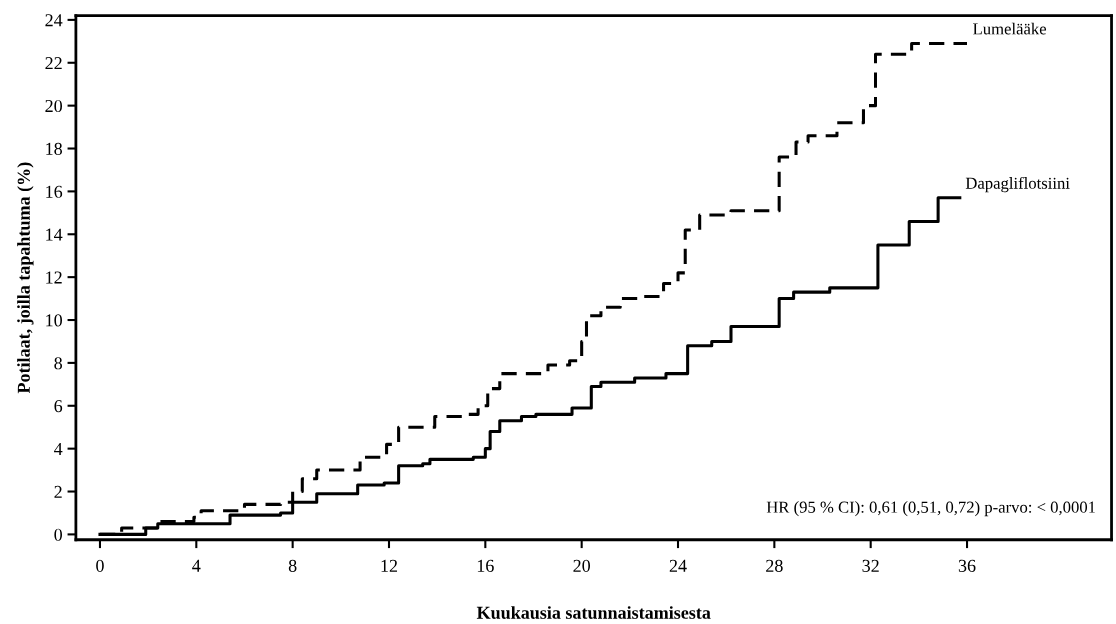 This screenshot has height=624, width=1116. Describe the element at coordinates (54, 148) in the screenshot. I see `y-tick-label: 18` at that location.